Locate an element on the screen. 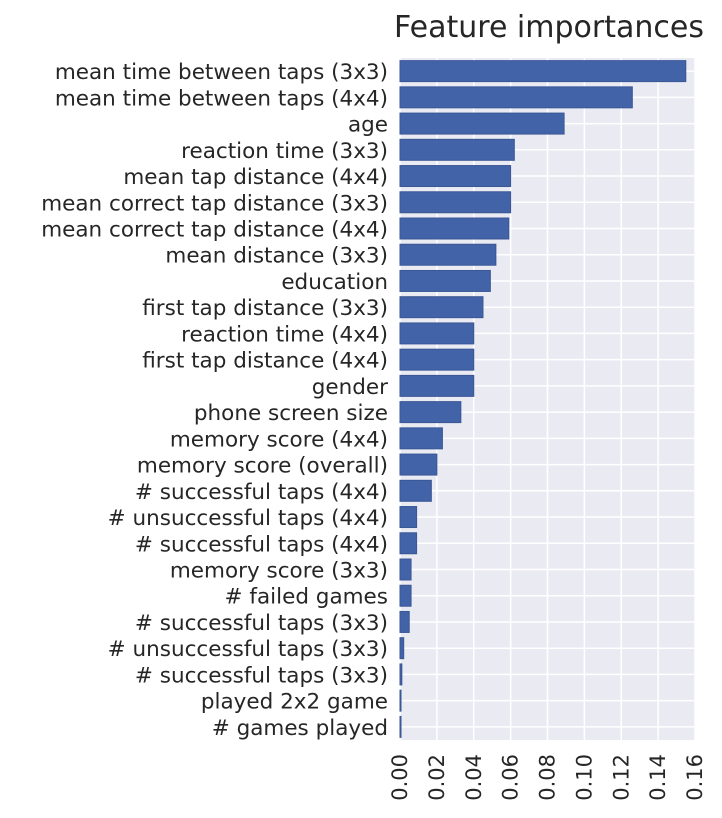 Image resolution: width=722 pixels, height=818 pixels. x-tick-label: 0.04 is located at coordinates (474, 777).